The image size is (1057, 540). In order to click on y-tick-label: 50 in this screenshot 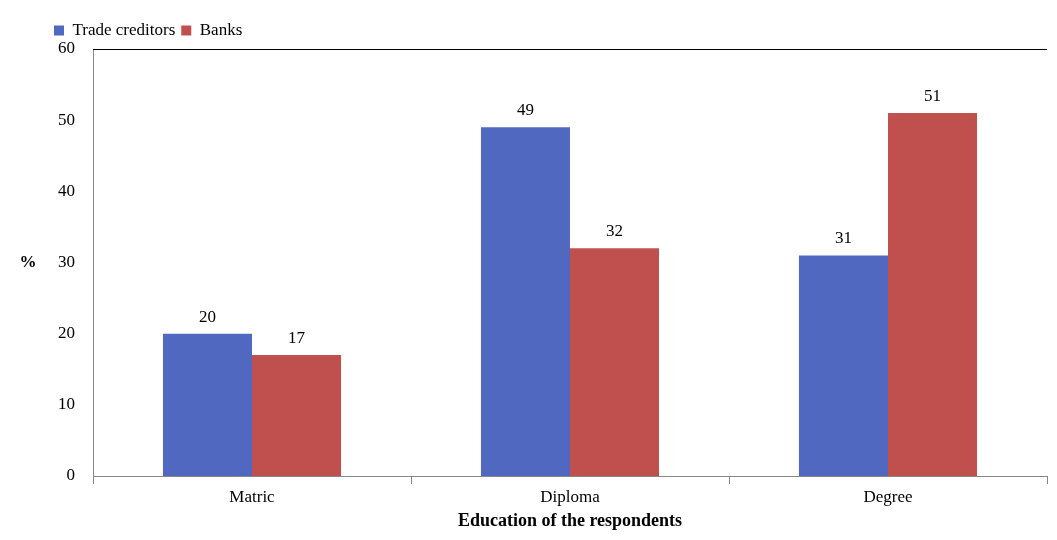, I will do `click(66, 119)`.